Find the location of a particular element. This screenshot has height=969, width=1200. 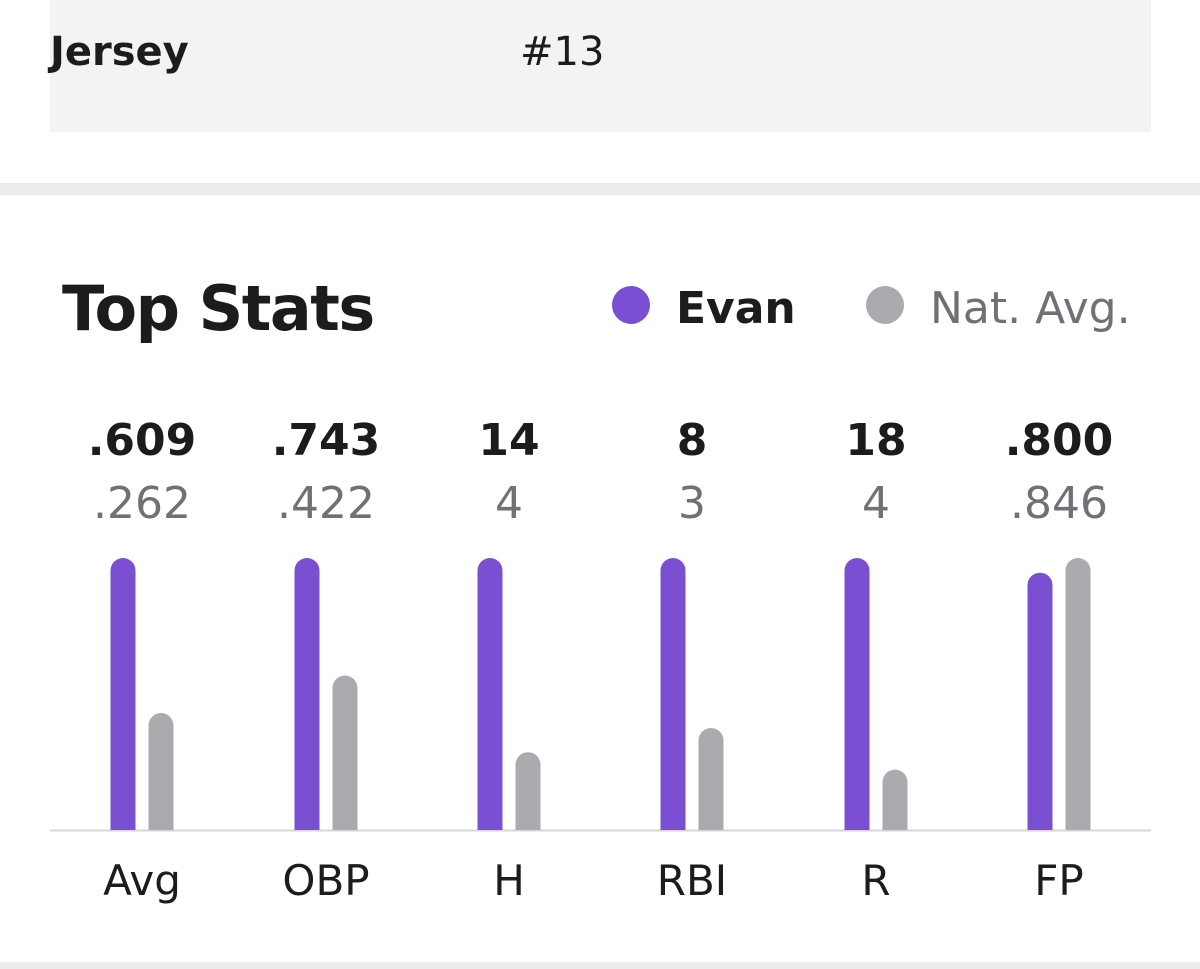

value-label-nat-avg-rbi: 3 is located at coordinates (692, 503).